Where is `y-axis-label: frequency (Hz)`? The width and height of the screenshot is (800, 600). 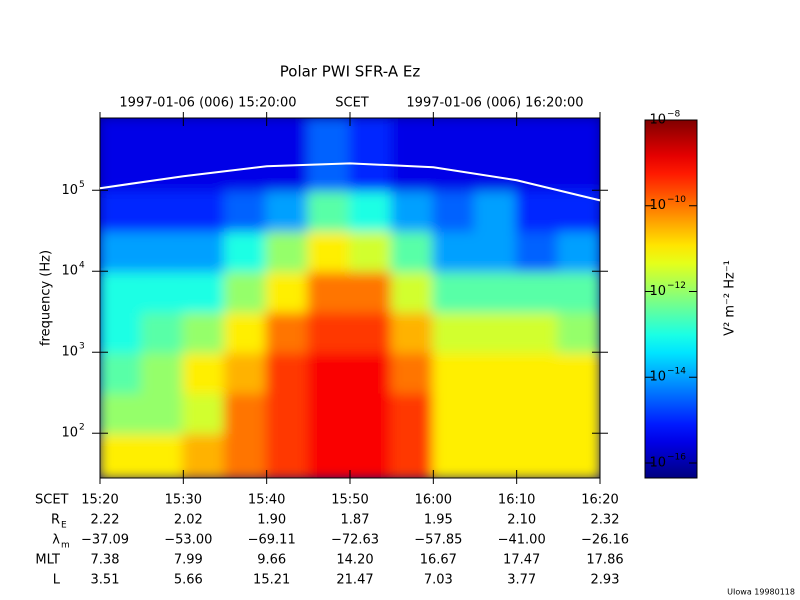 y-axis-label: frequency (Hz) is located at coordinates (46, 298).